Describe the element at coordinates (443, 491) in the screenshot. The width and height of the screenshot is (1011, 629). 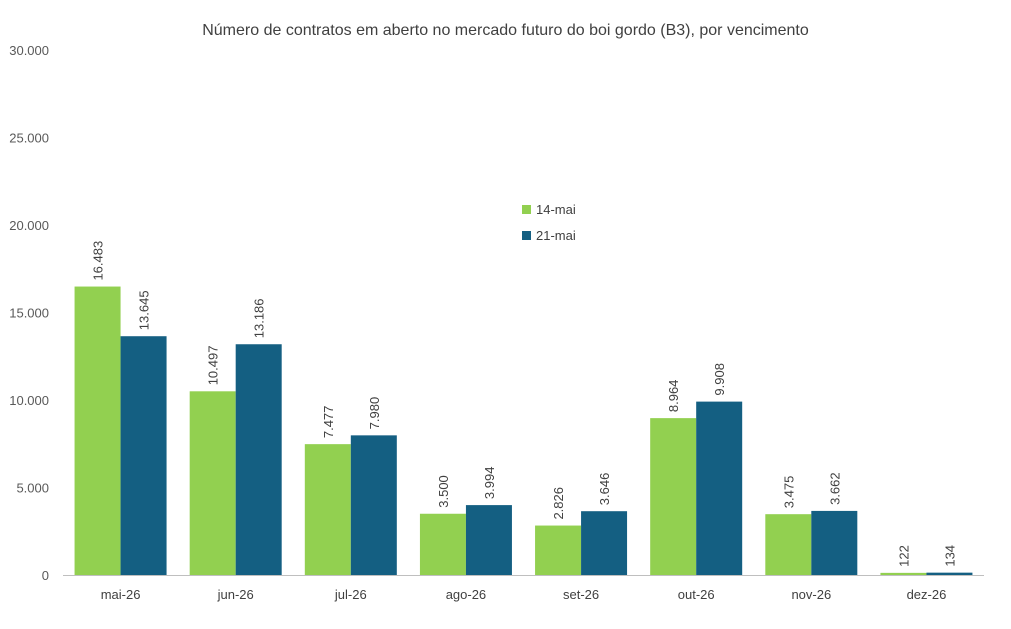
I see `data-label: 3.500` at that location.